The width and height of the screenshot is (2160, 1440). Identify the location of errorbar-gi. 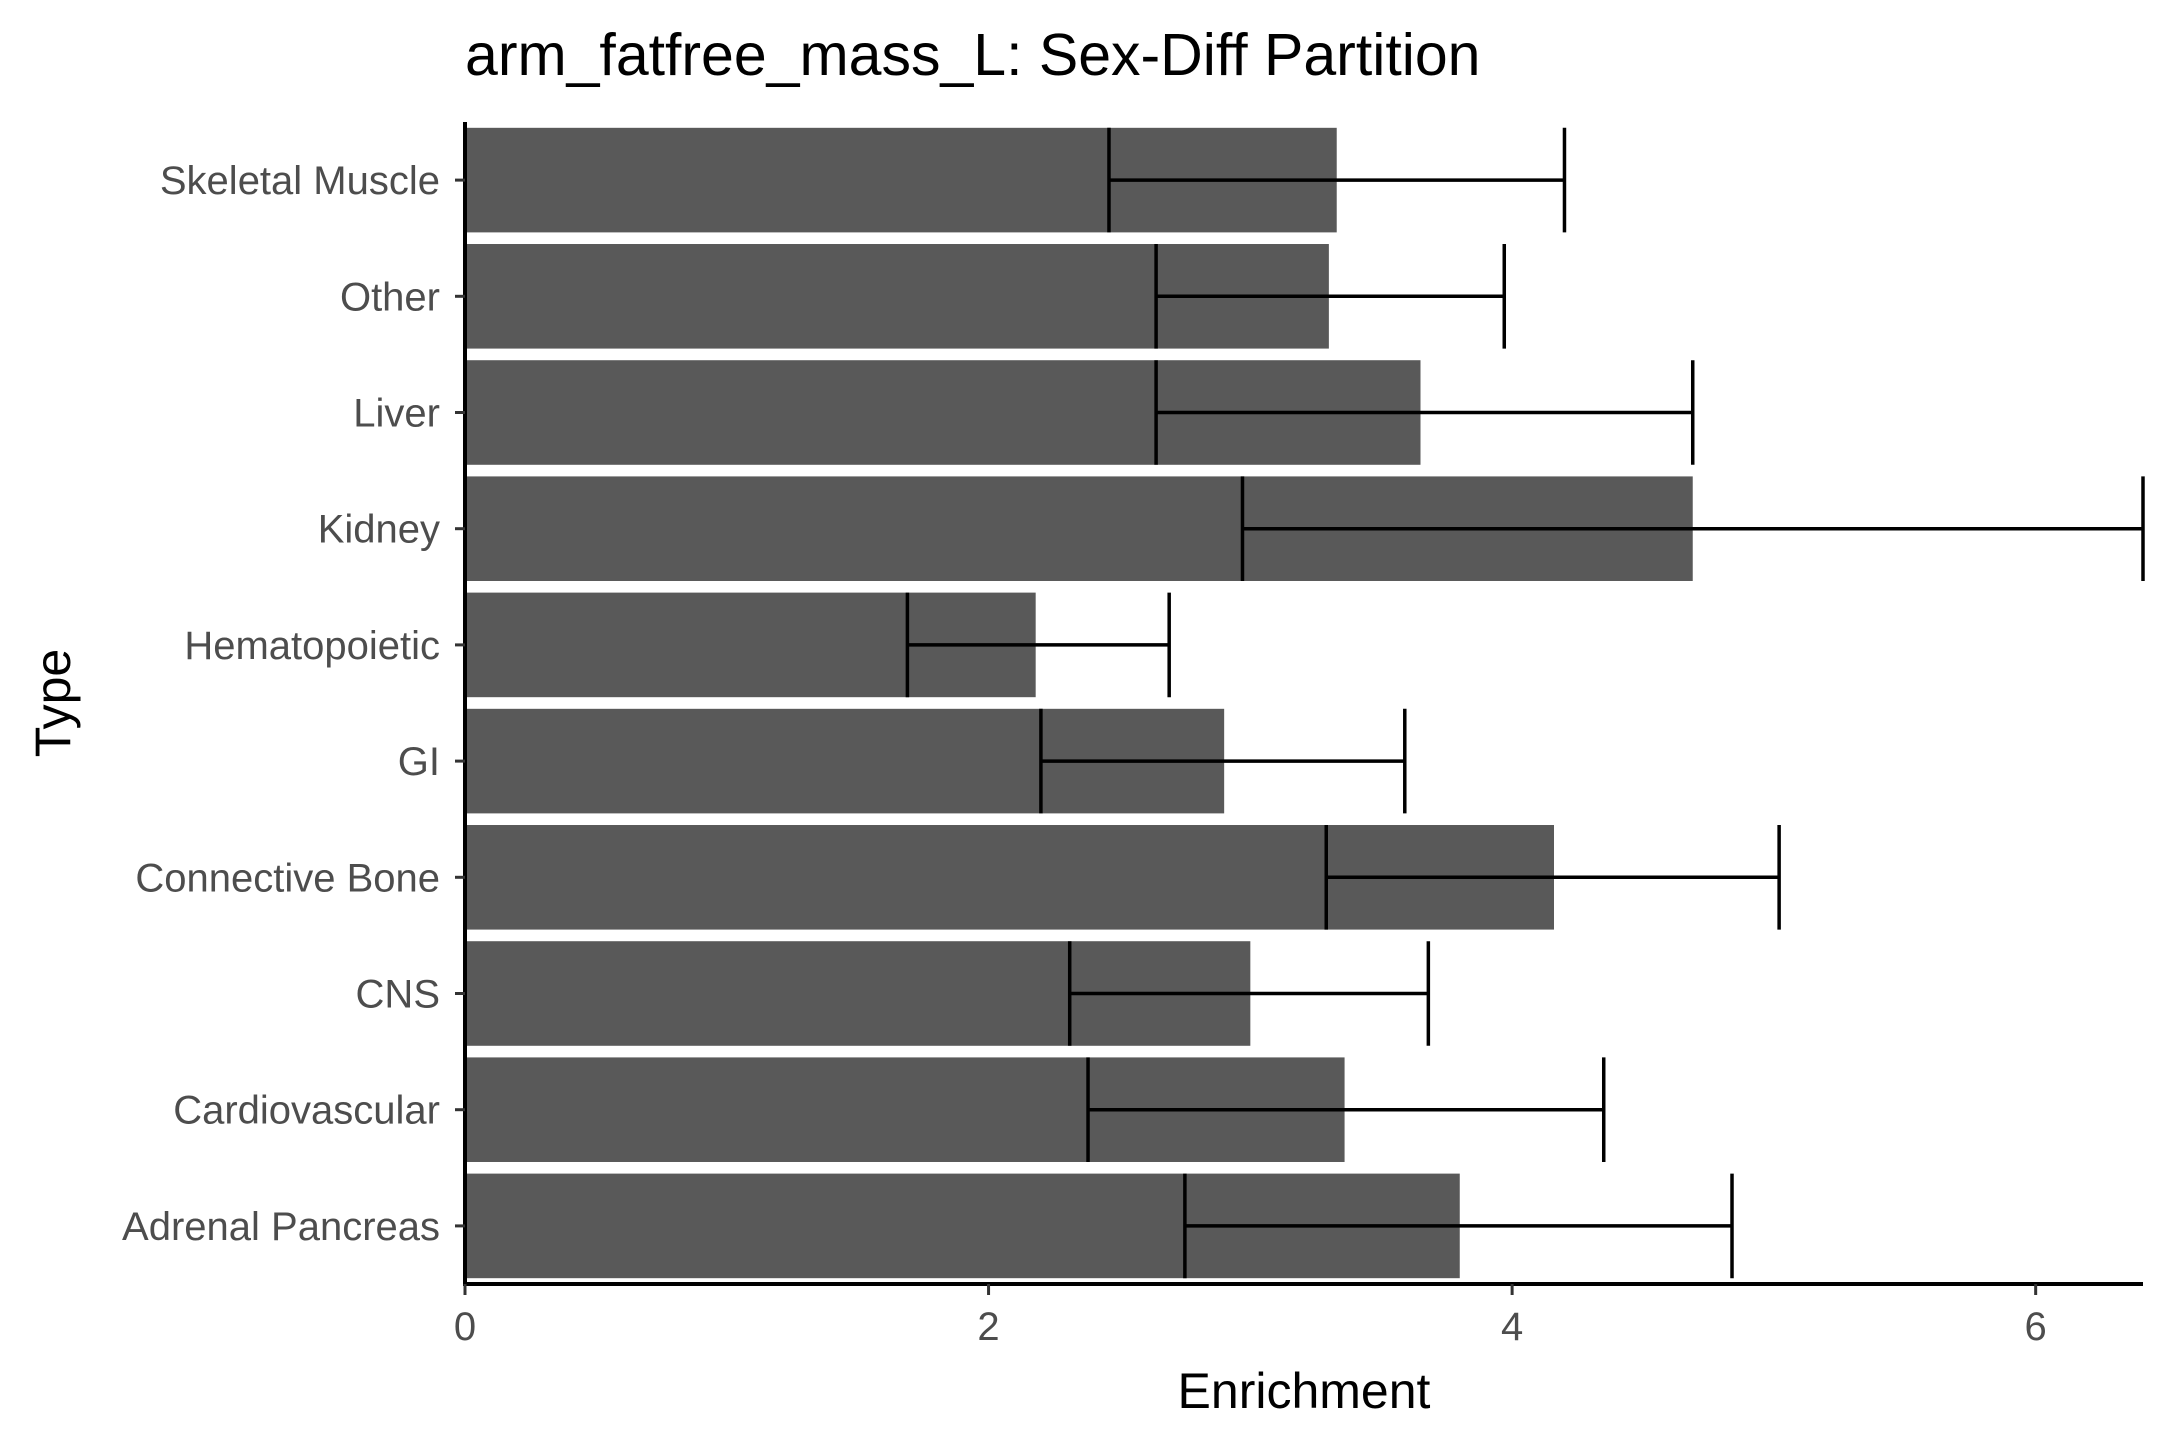
(1223, 761).